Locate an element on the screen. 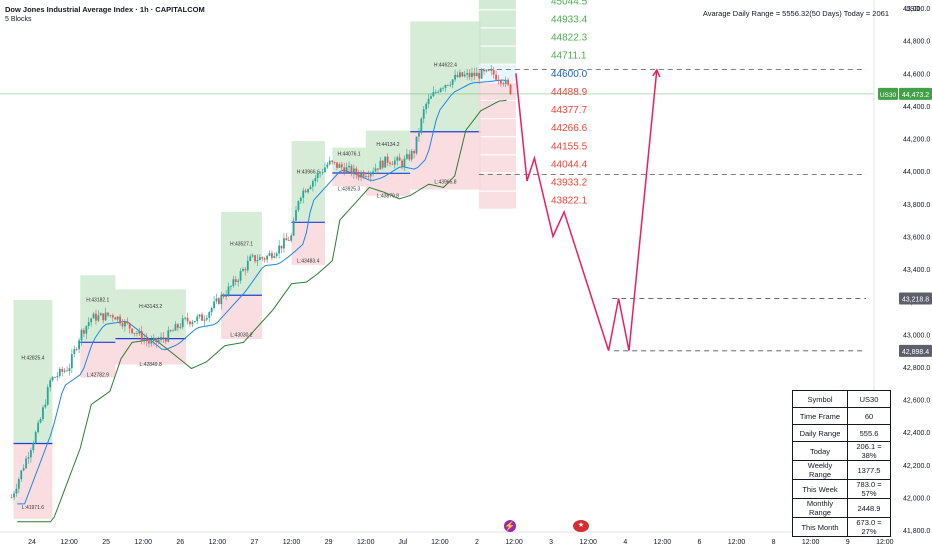 The width and height of the screenshot is (932, 550). y-tick-label: 41,800.0 is located at coordinates (916, 531).